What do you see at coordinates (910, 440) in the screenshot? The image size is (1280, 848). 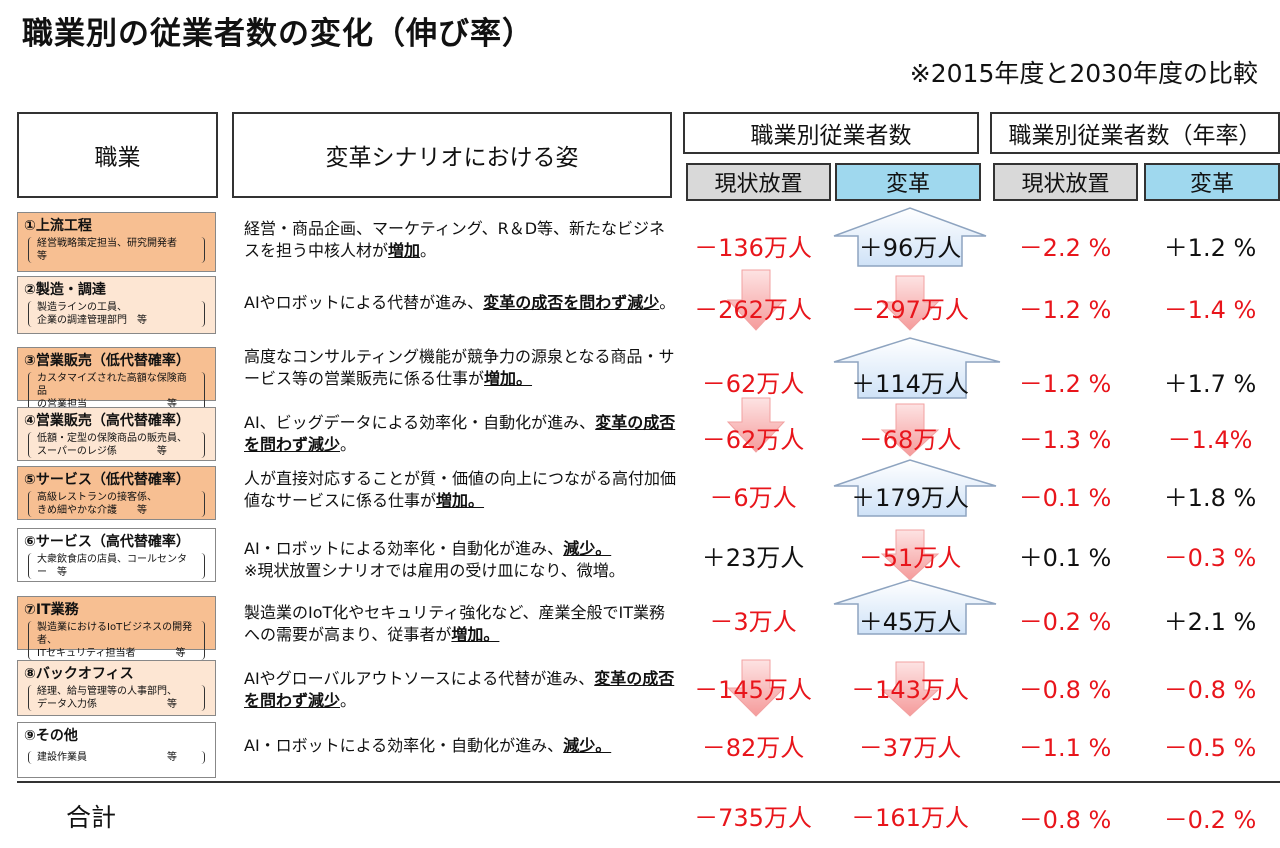 I see `reform-count: －68万人` at bounding box center [910, 440].